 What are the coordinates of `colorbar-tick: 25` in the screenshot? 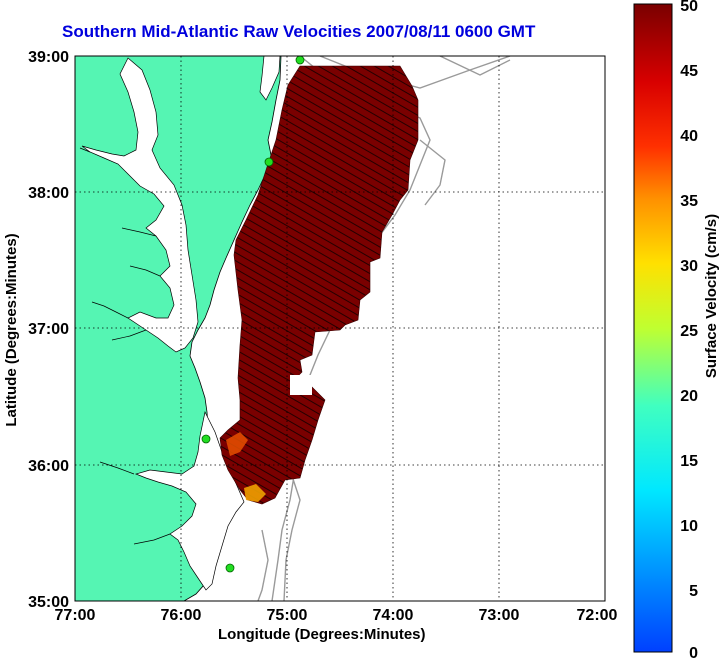 It's located at (689, 331).